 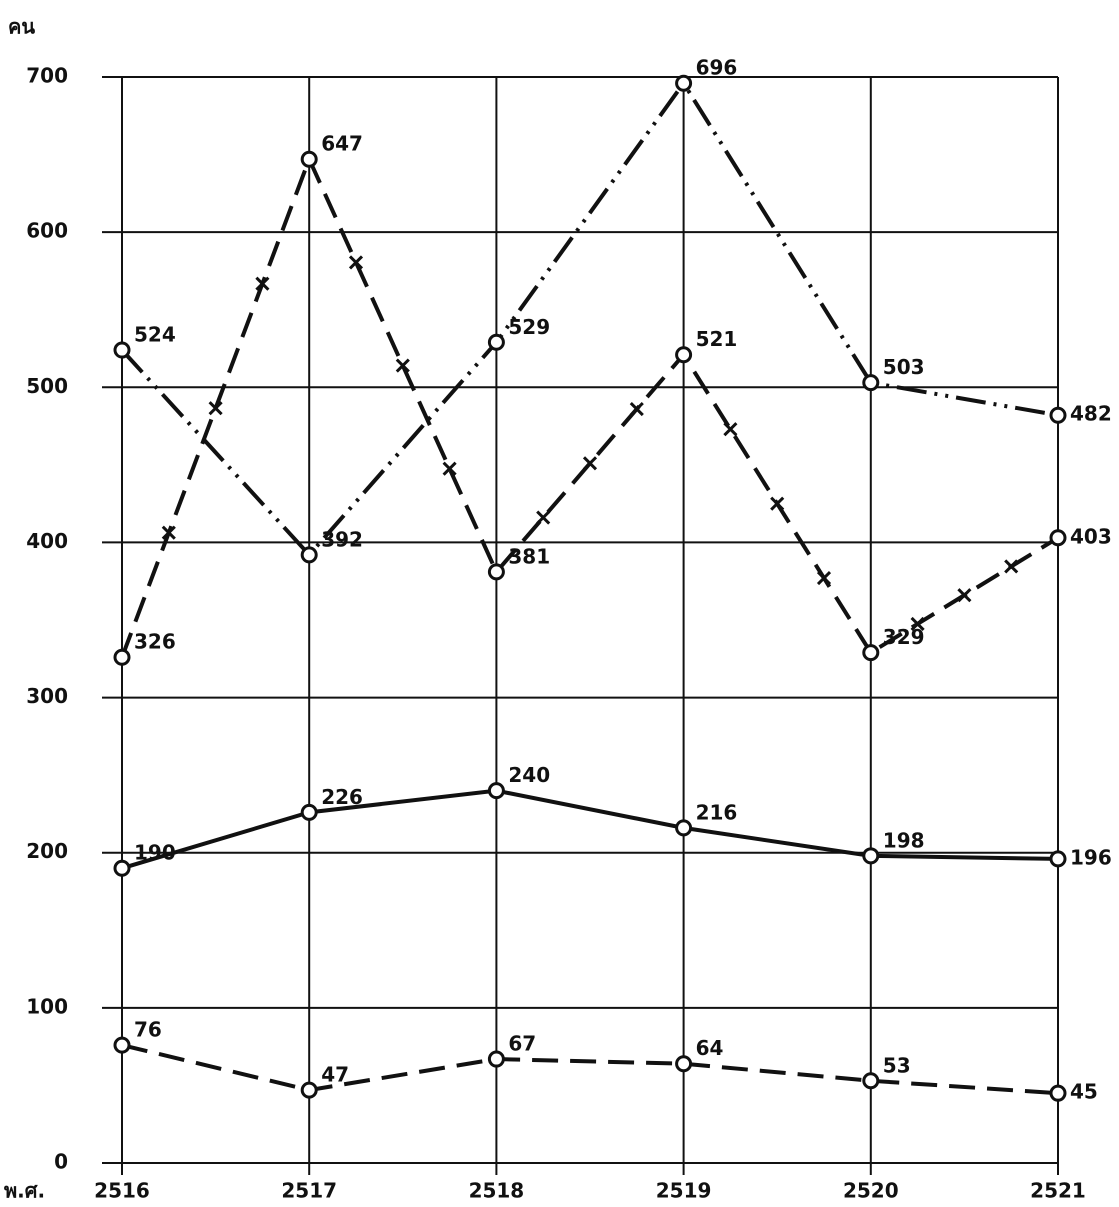 I want to click on data-label: 76, so click(x=148, y=1030).